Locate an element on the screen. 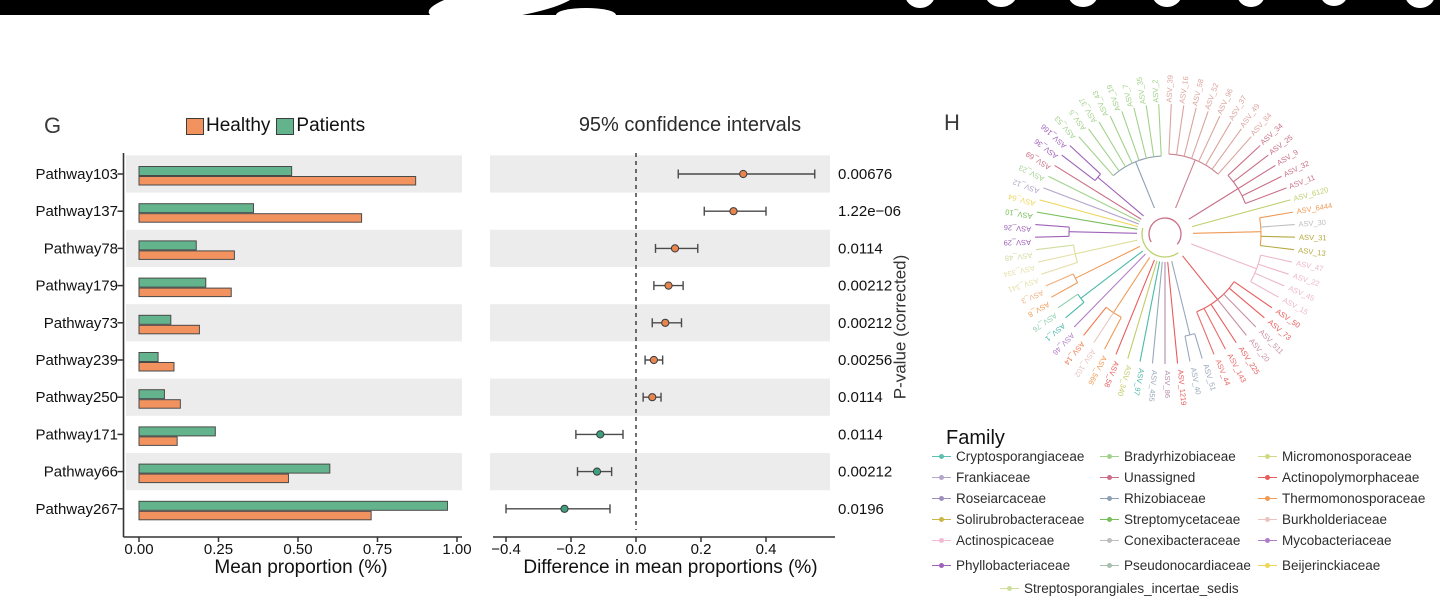  family-legend-item: Unassigned is located at coordinates (1147, 477).